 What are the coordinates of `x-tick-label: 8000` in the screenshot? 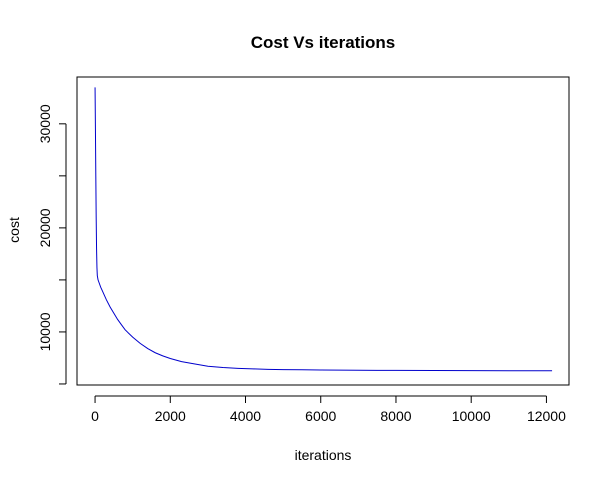 It's located at (395, 416).